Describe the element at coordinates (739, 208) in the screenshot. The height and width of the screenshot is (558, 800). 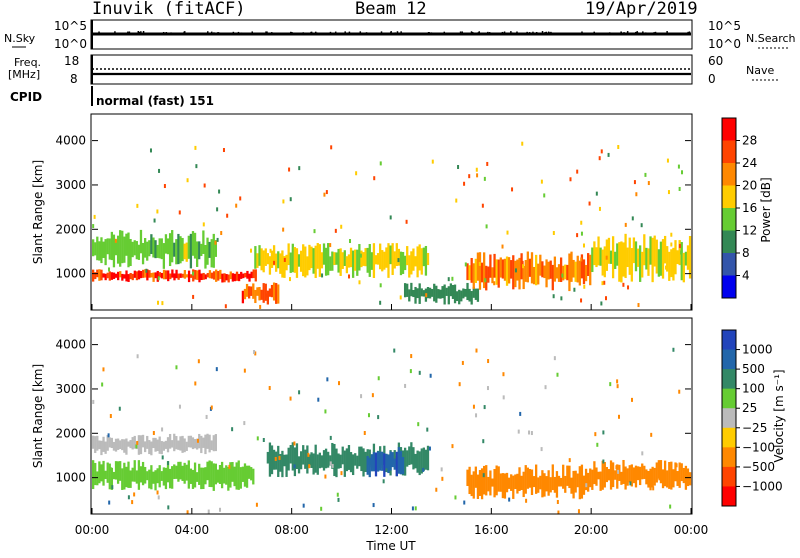
I see `power-colorbar: 28 24 20 16 12 8 4` at that location.